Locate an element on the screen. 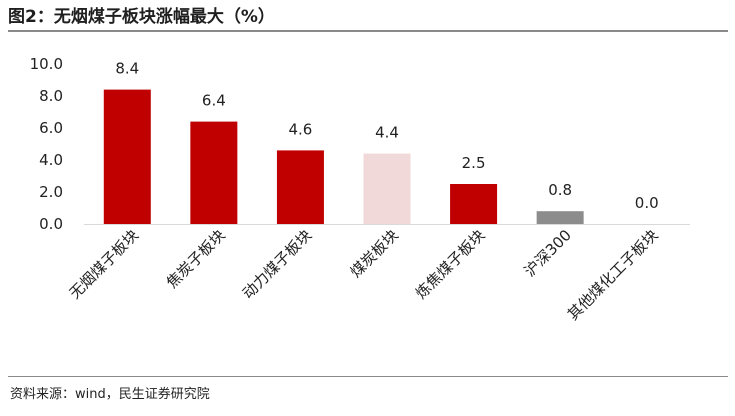 The height and width of the screenshot is (416, 735). category-label: 动力煤子板块 is located at coordinates (277, 264).